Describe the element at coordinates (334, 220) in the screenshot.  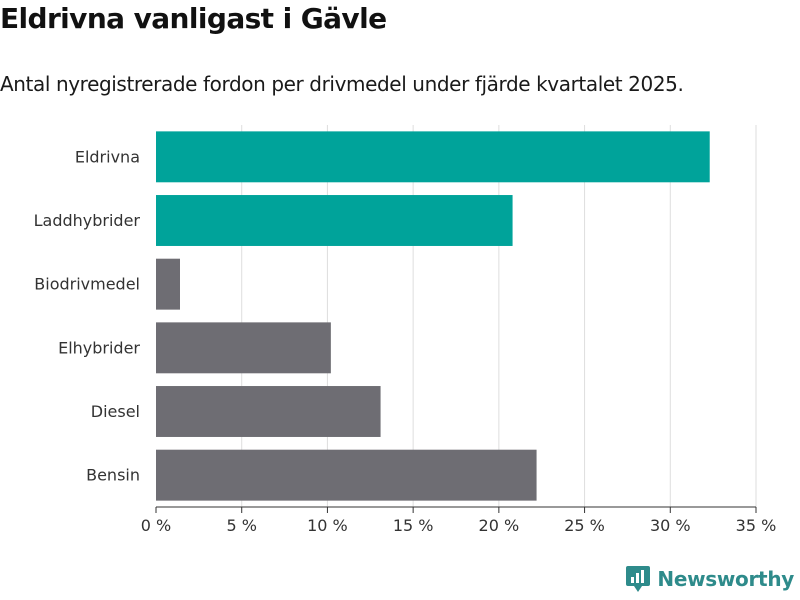
I see `bar-laddhybrider` at that location.